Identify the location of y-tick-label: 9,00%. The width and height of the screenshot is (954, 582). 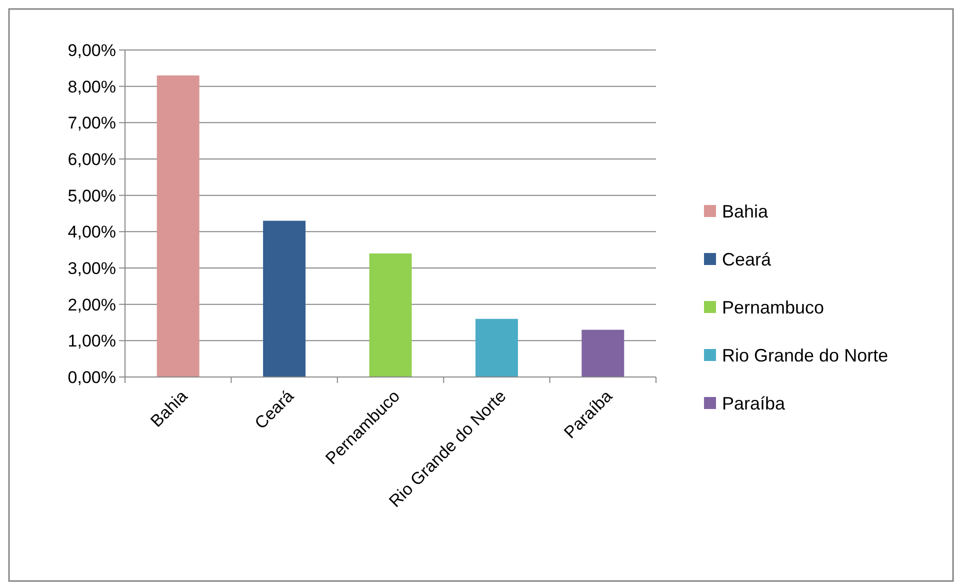
(92, 50).